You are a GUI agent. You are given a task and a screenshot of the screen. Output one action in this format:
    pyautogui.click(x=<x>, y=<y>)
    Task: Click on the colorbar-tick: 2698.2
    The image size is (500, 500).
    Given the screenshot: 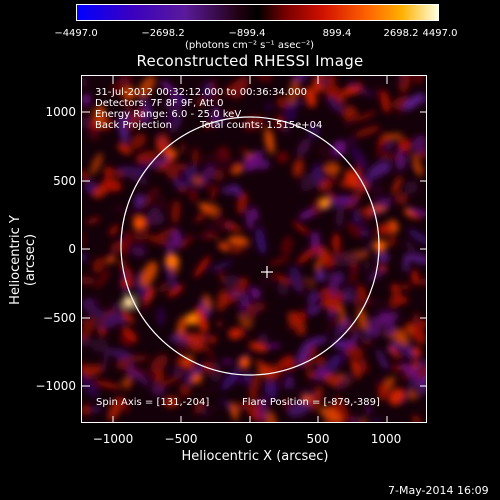 What is the action you would take?
    pyautogui.click(x=401, y=33)
    